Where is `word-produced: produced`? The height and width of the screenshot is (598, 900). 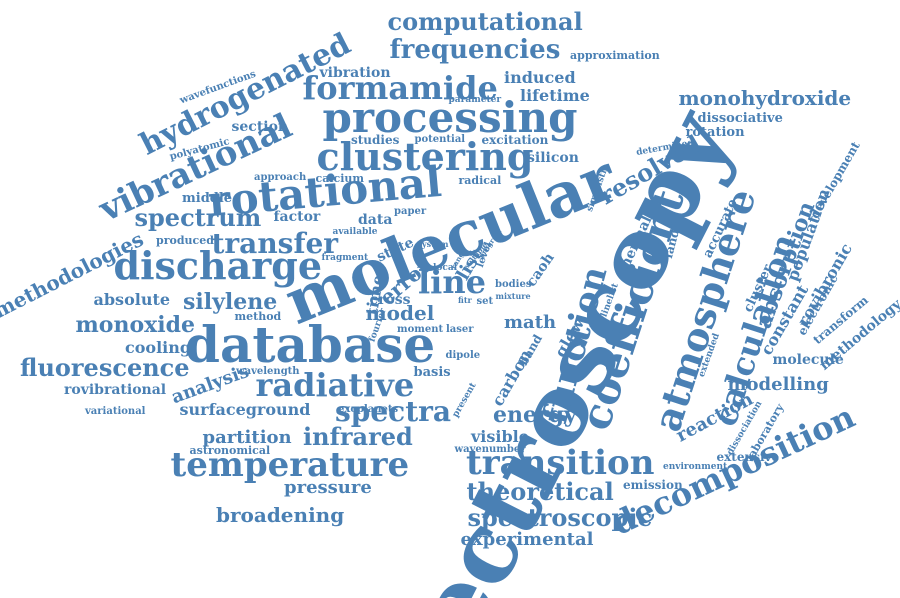 word-produced: produced is located at coordinates (185, 240).